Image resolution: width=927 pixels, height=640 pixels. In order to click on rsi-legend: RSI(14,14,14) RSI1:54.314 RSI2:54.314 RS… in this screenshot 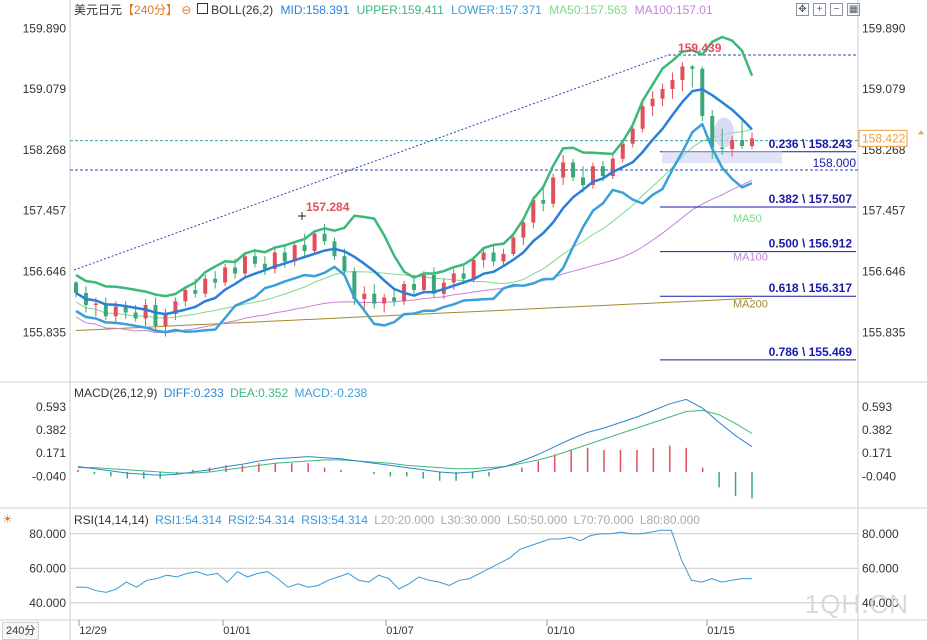, I will do `click(387, 520)`.